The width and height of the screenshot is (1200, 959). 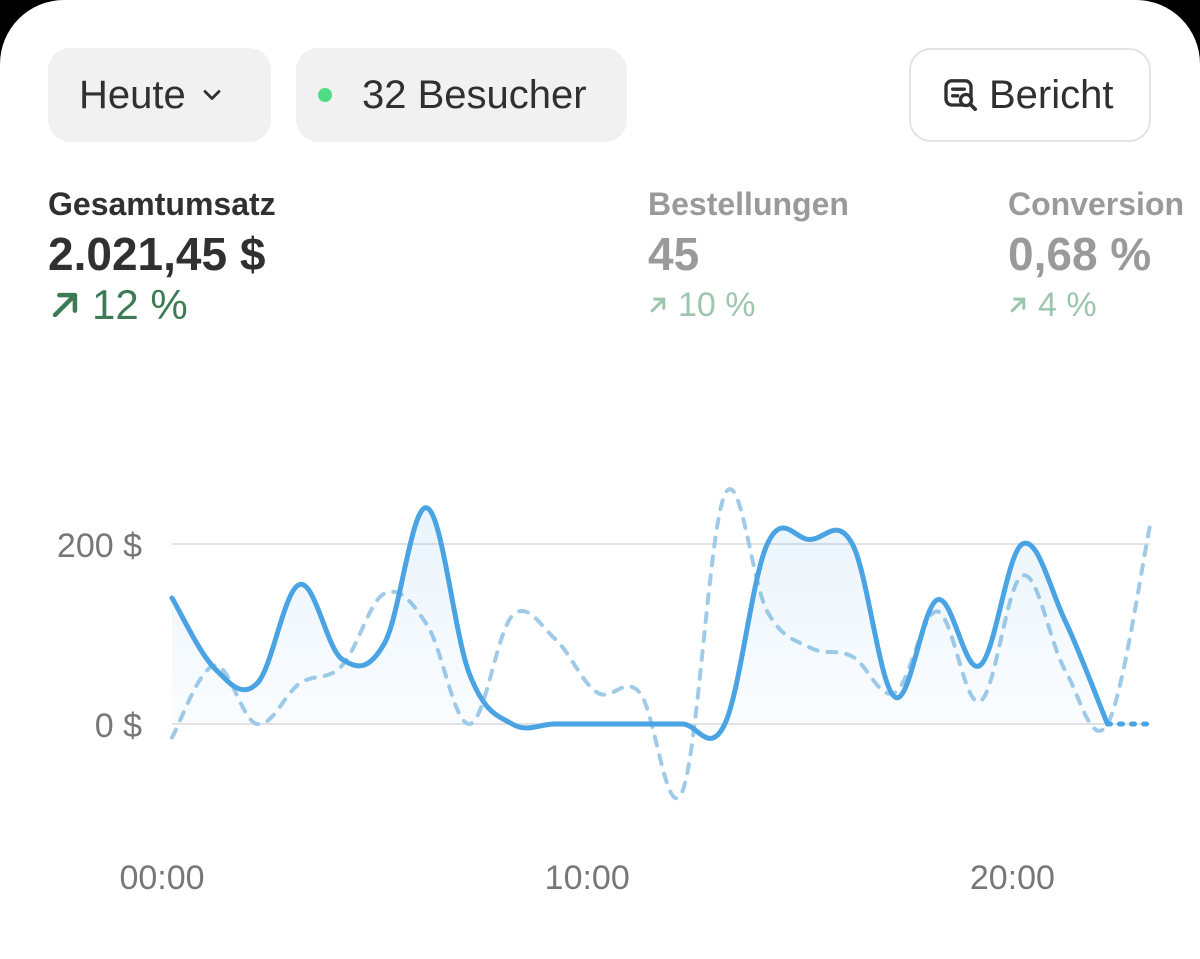 I want to click on metric-label: Conversion, so click(x=1096, y=204).